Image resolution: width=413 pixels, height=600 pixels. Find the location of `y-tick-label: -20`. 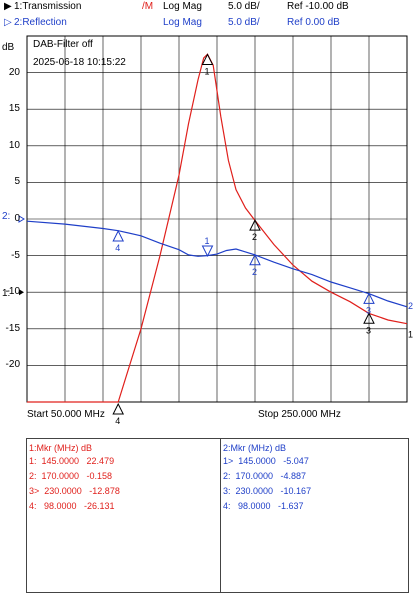

y-tick-label: -20 is located at coordinates (12, 365).